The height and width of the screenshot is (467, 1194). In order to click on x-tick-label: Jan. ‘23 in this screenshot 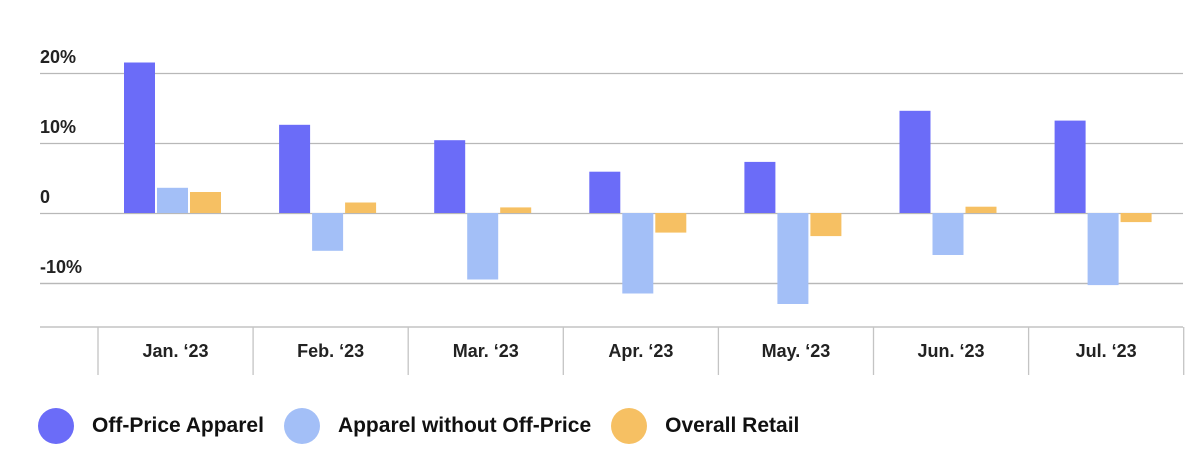, I will do `click(176, 351)`.